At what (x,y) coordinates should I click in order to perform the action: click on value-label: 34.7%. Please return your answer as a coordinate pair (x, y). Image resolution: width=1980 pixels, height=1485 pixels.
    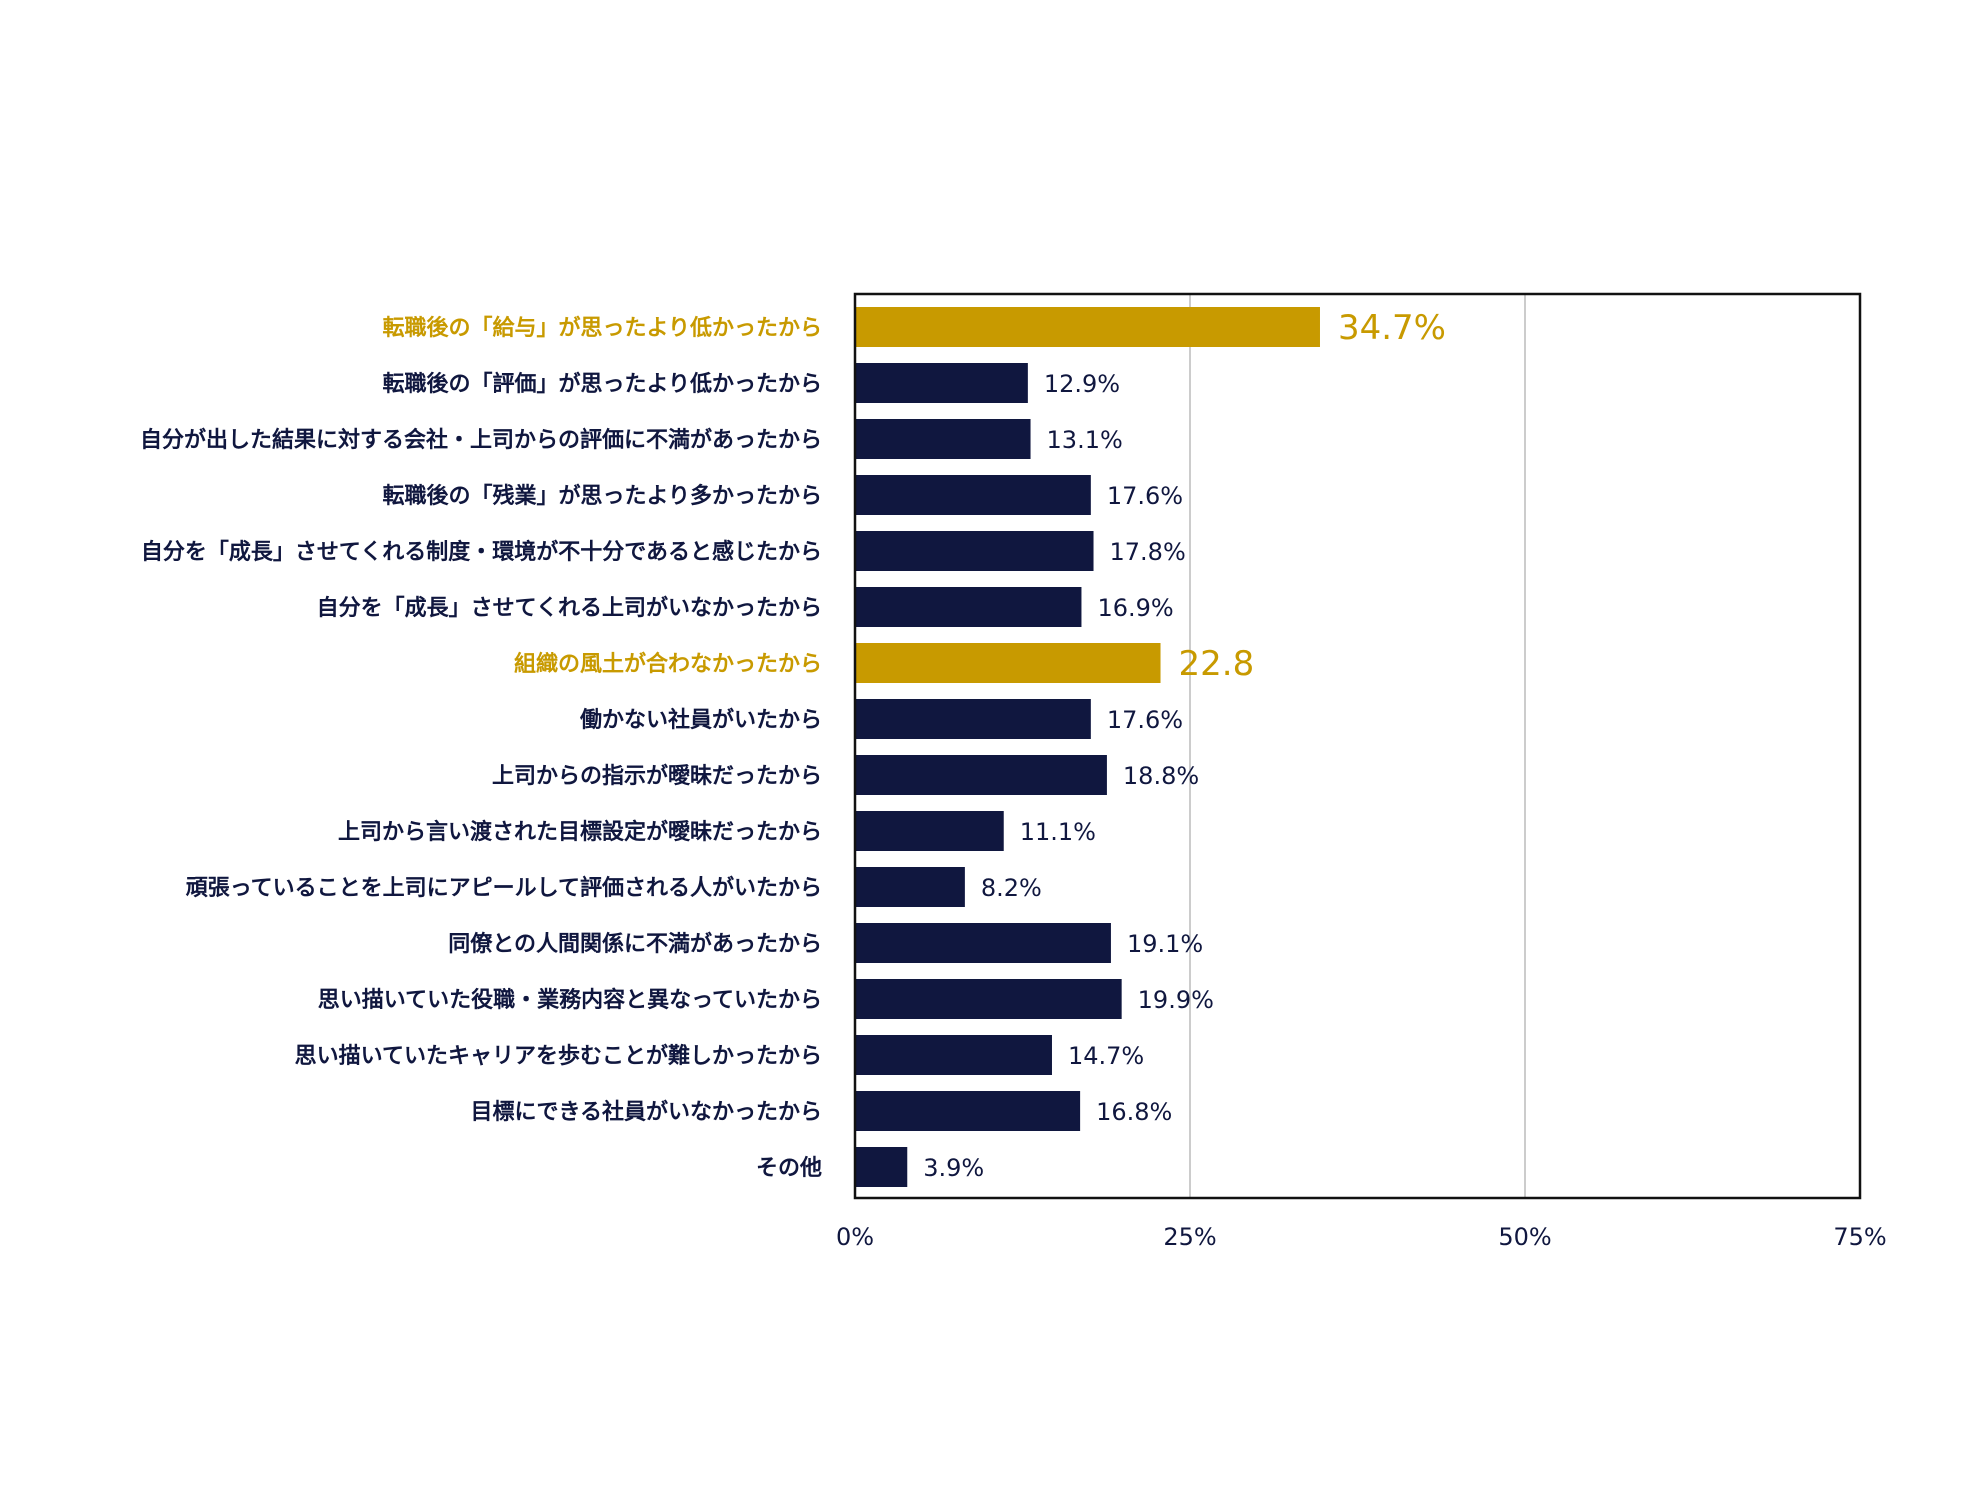
    Looking at the image, I should click on (1392, 328).